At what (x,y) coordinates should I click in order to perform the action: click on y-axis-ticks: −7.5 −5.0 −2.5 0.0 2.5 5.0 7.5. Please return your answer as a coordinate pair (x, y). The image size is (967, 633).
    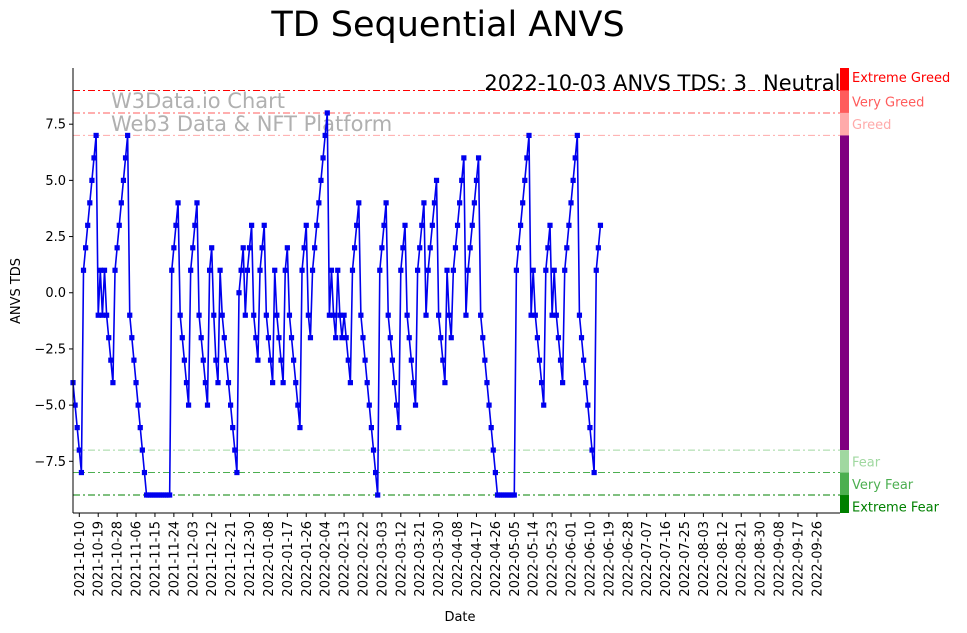
    Looking at the image, I should click on (53, 294).